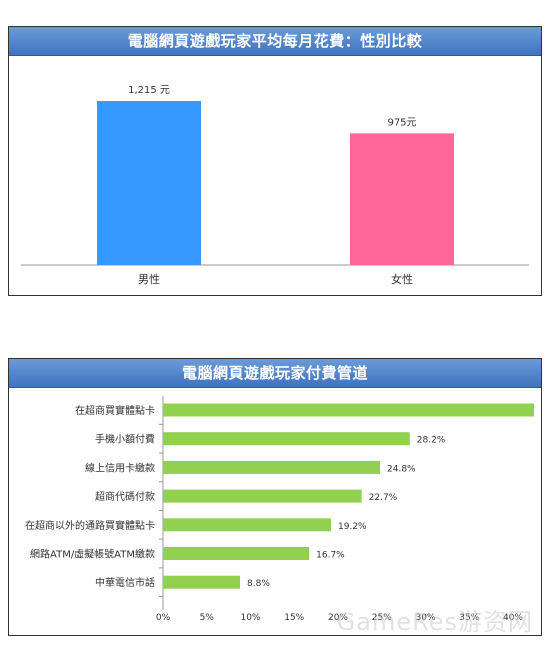  What do you see at coordinates (125, 496) in the screenshot?
I see `category-label: 超商代碼付款` at bounding box center [125, 496].